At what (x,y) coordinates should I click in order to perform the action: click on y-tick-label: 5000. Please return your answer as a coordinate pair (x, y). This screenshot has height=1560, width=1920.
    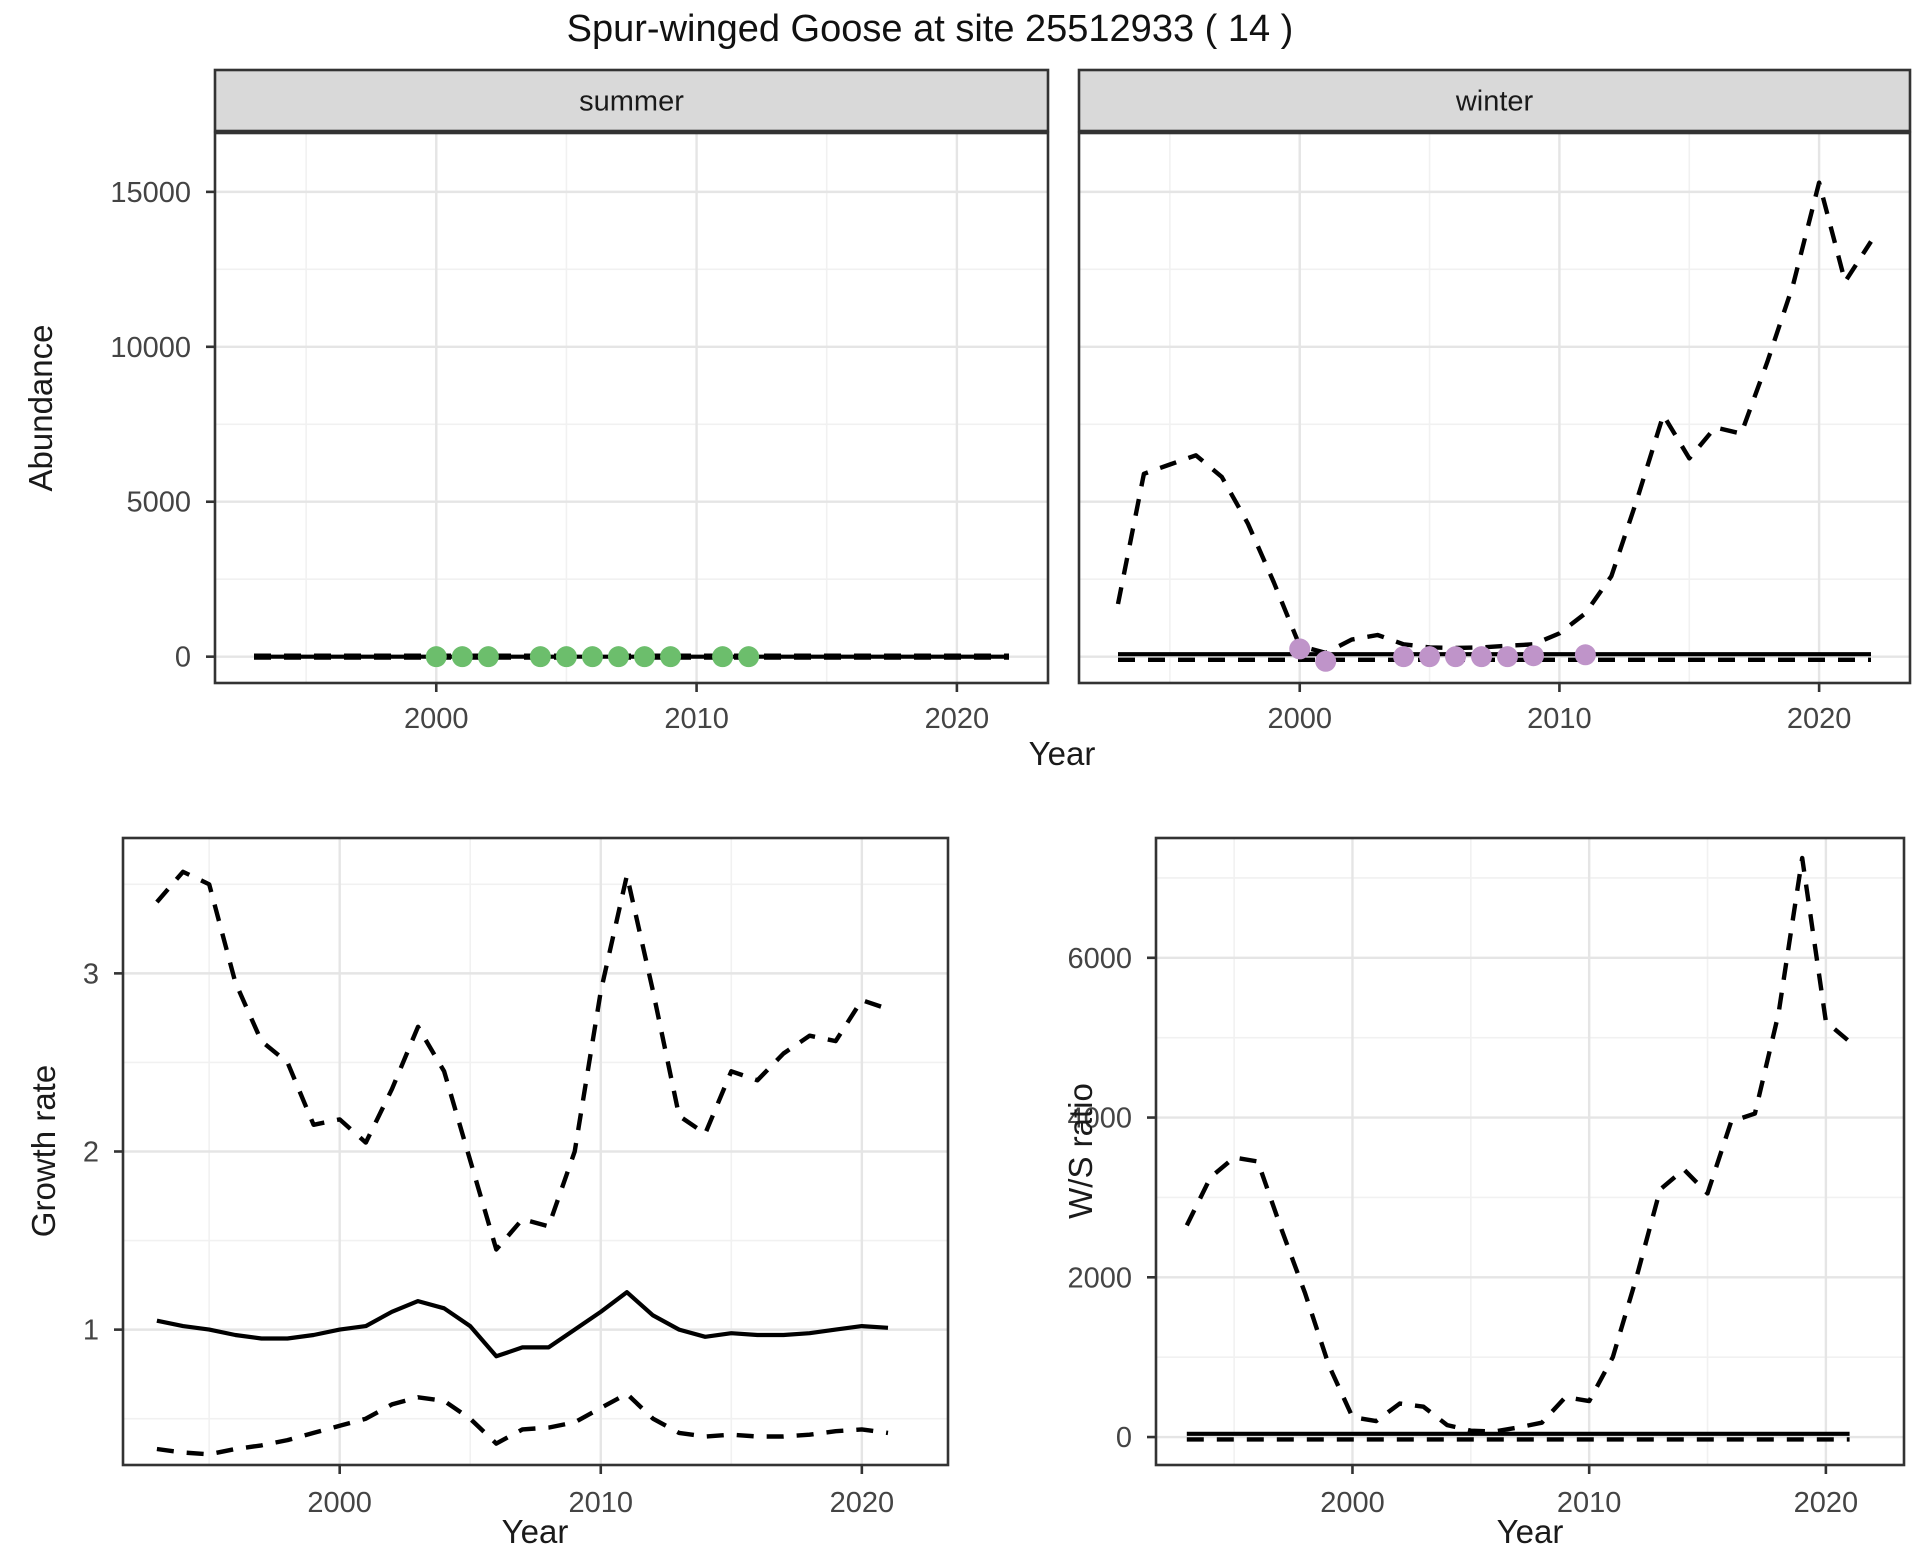
    Looking at the image, I should click on (158, 503).